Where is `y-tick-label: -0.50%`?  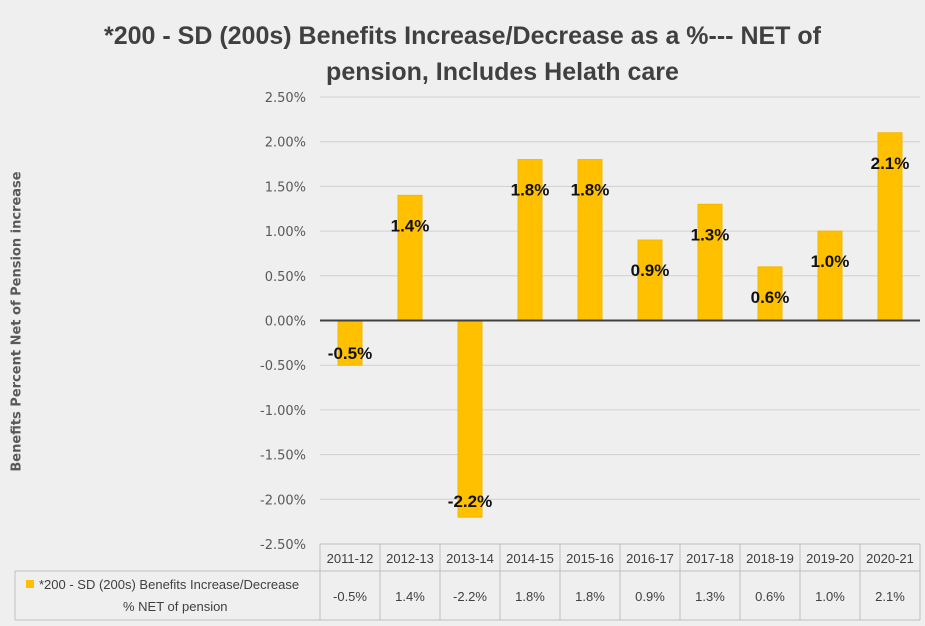 y-tick-label: -0.50% is located at coordinates (283, 366).